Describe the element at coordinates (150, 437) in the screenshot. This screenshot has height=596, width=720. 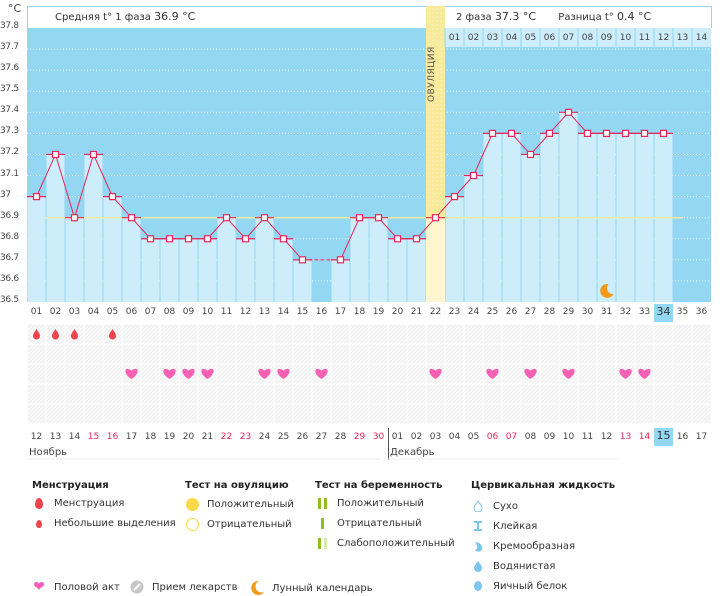
I see `calendar-date-label: 18` at that location.